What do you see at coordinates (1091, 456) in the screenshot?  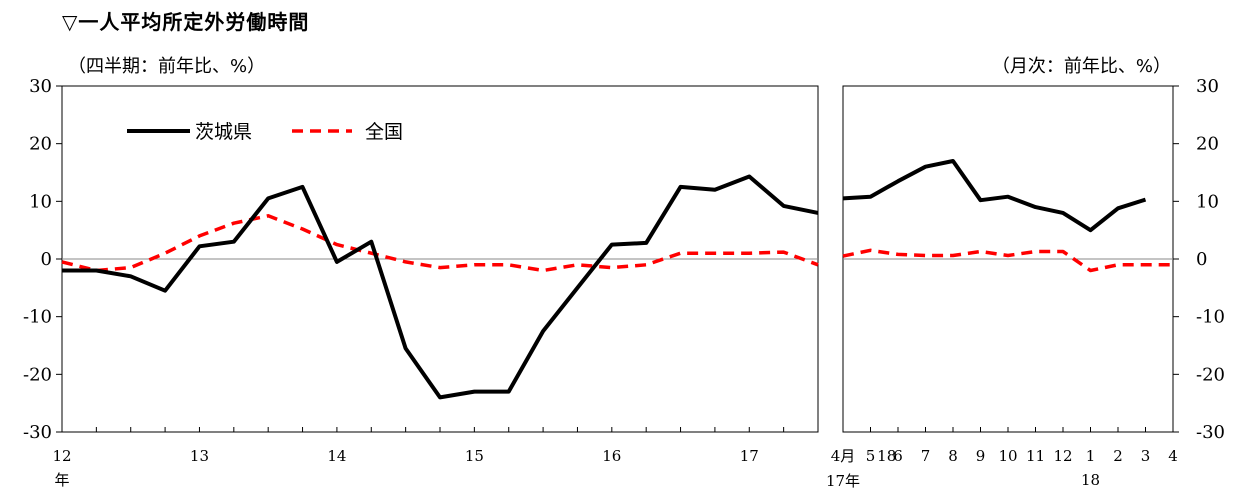 I see `x-label-month: 1` at bounding box center [1091, 456].